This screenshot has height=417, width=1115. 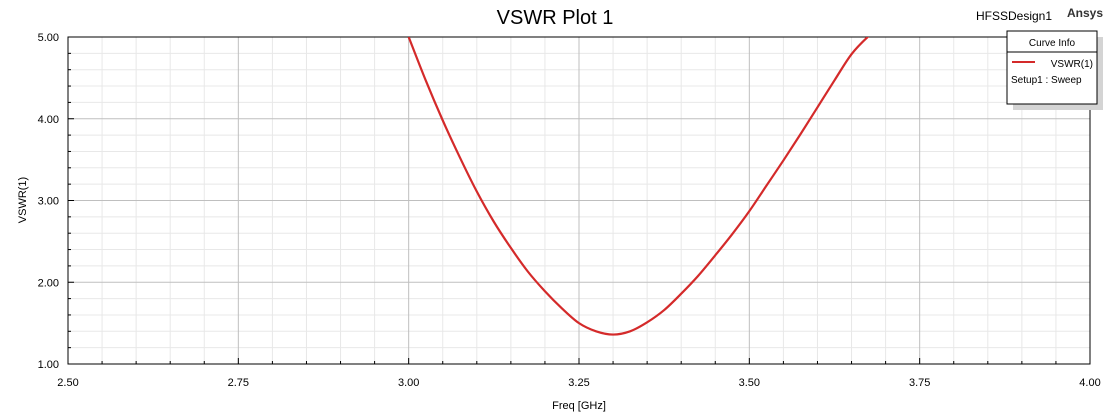 What do you see at coordinates (23, 200) in the screenshot?
I see `y-axis-label: VSWR(1)` at bounding box center [23, 200].